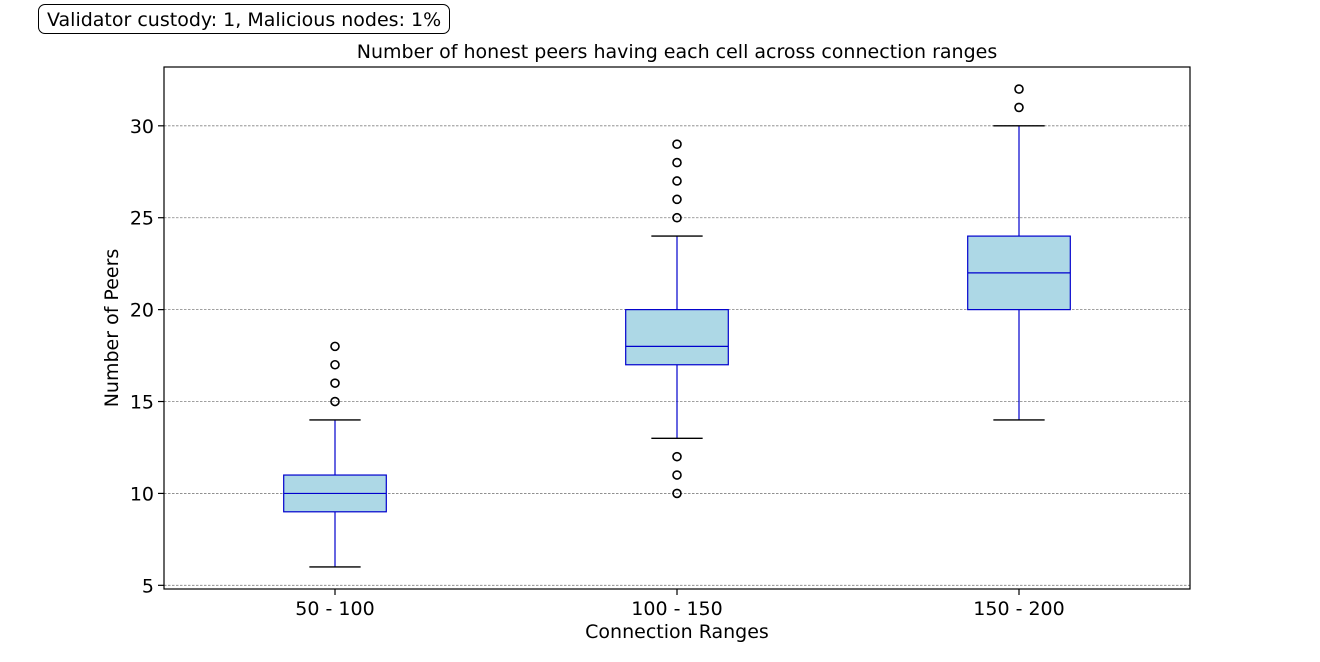 This screenshot has width=1320, height=662. I want to click on y-tick-label: 25, so click(142, 219).